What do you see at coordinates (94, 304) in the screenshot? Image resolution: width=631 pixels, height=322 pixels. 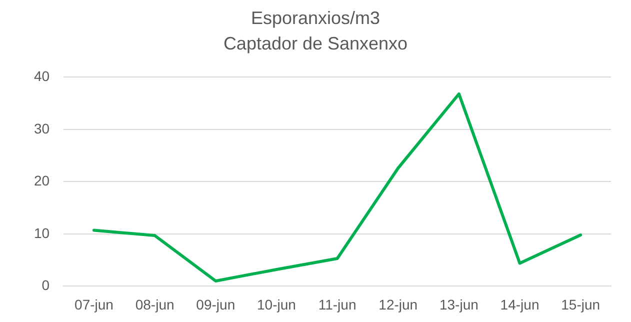 I see `x-tick-label: 07-jun` at bounding box center [94, 304].